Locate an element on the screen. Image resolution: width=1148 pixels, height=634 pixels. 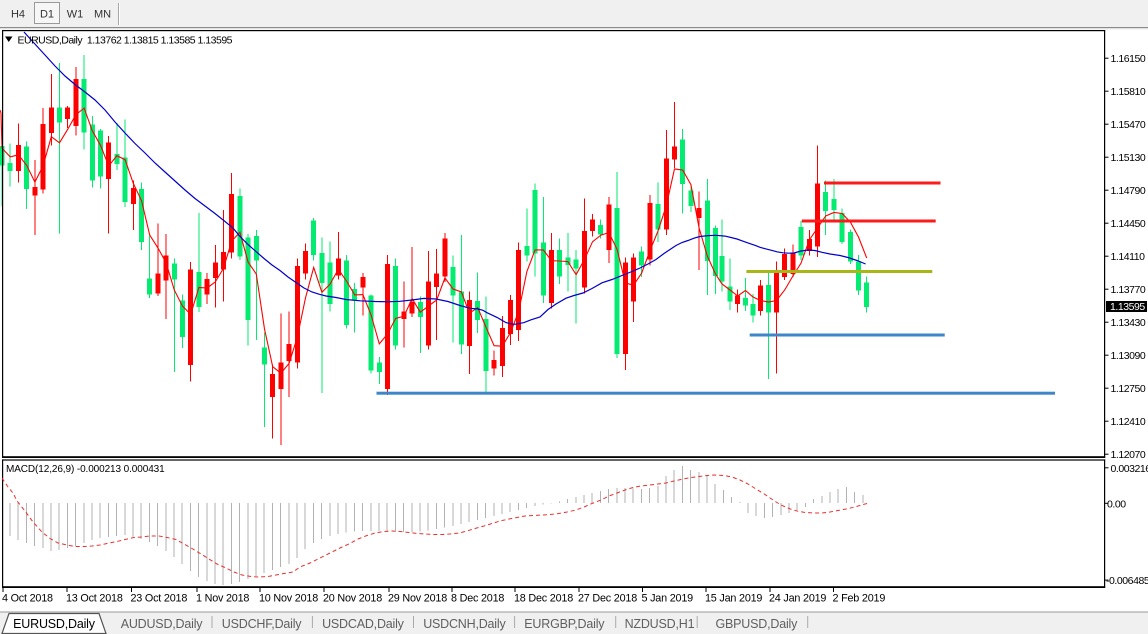
svg-text: USDCNH,Daily is located at coordinates (464, 624).